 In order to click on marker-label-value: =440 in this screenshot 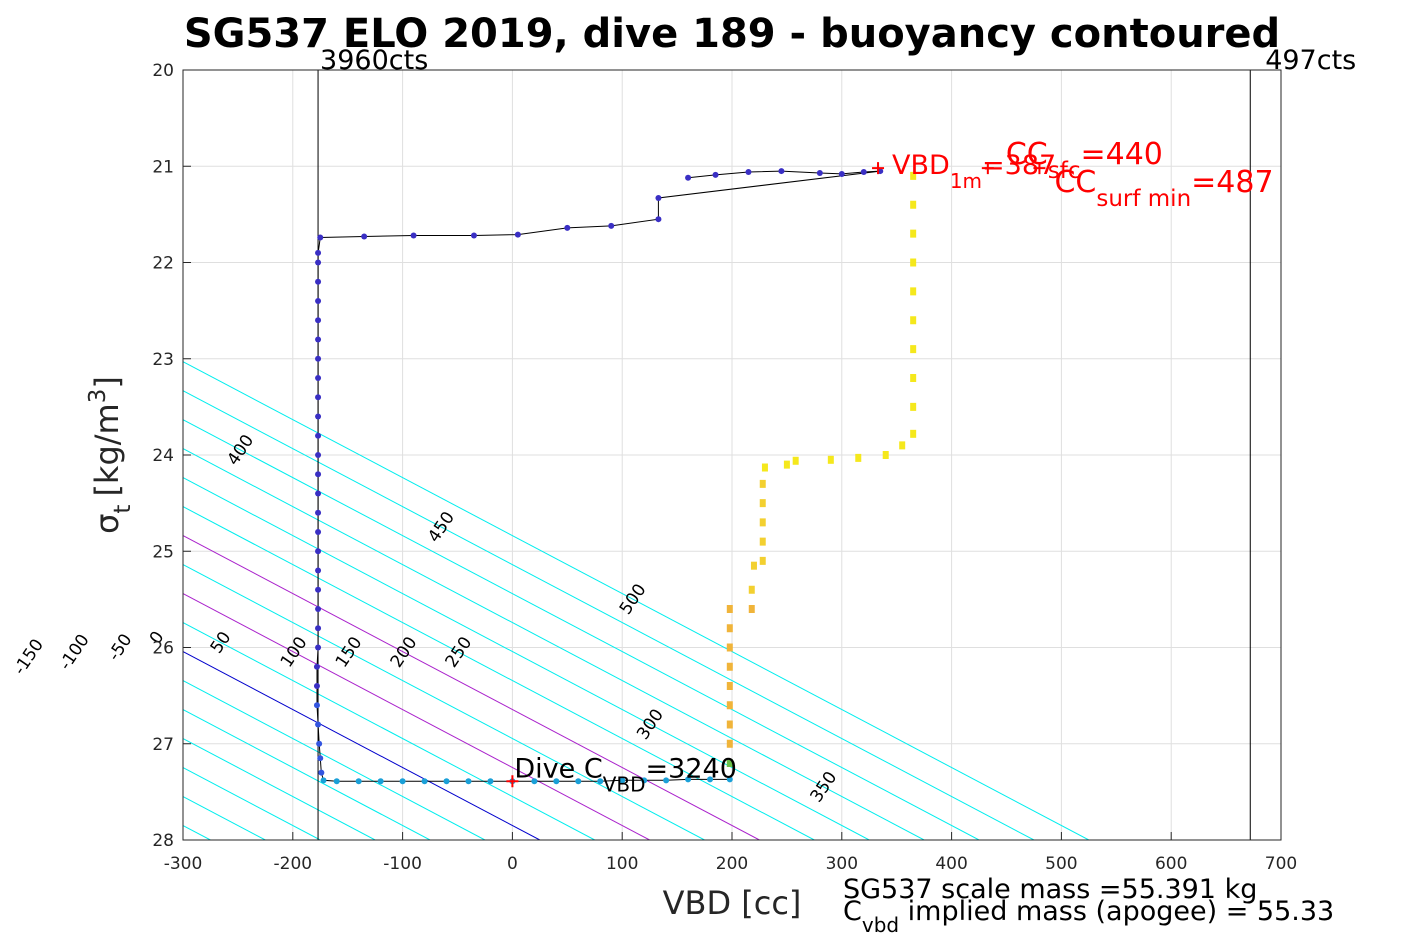, I will do `click(1121, 154)`.